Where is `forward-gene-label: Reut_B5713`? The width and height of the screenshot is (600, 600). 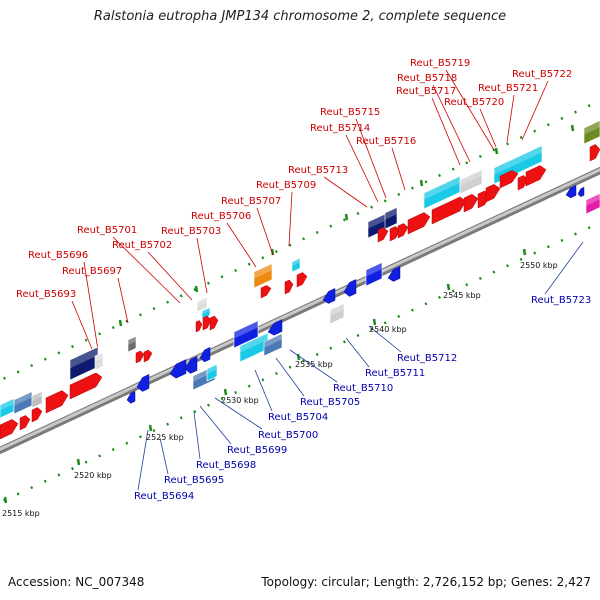 forward-gene-label: Reut_B5713 is located at coordinates (318, 170).